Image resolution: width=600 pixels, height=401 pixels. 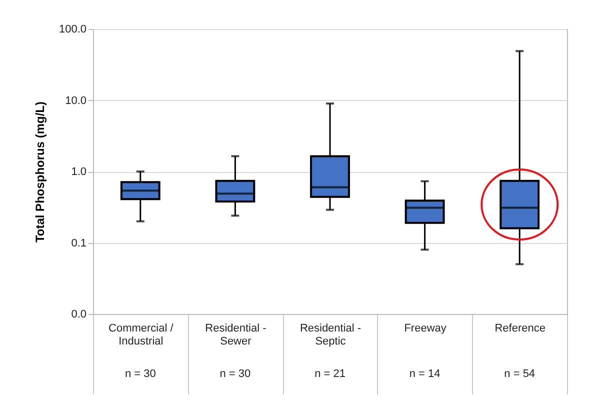 I want to click on y-axis-title: Total Phosphorus (mg/L), so click(x=39, y=172).